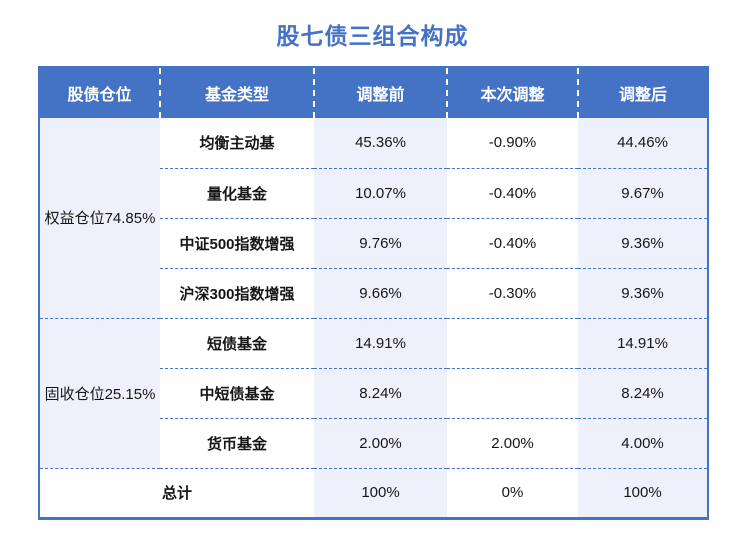 This screenshot has width=745, height=541. What do you see at coordinates (237, 442) in the screenshot?
I see `fund-cell: 货币基金` at bounding box center [237, 442].